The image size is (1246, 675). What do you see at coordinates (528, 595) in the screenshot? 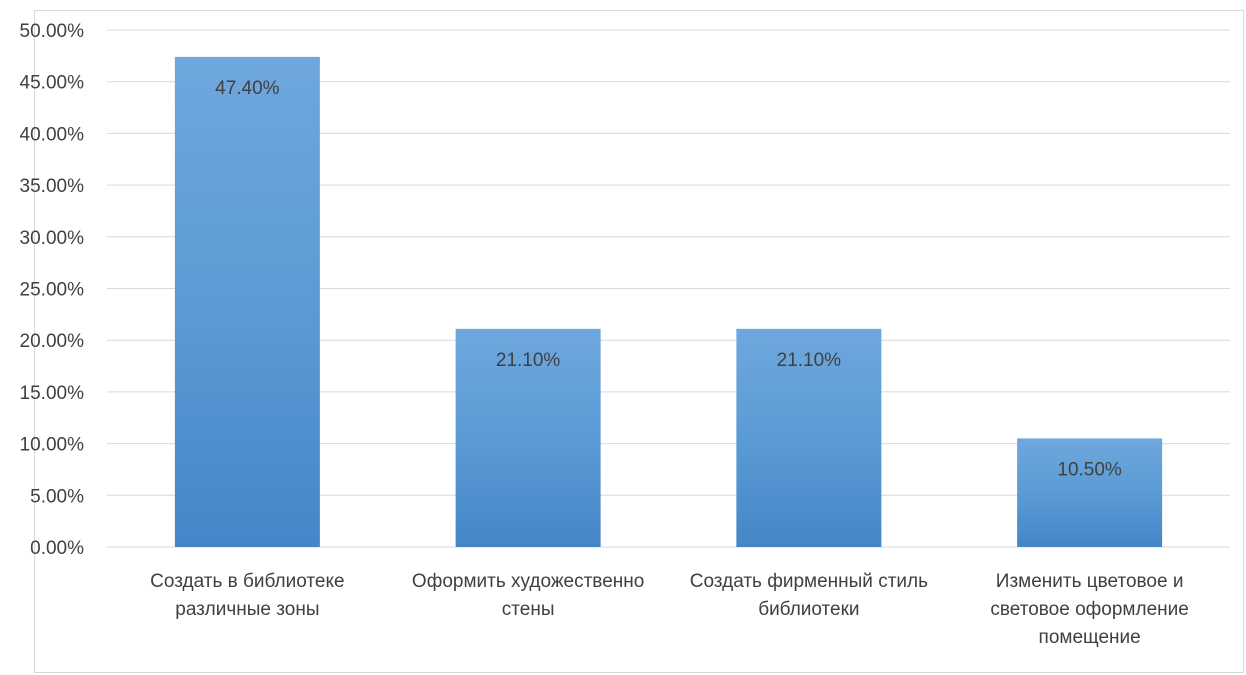
I see `x-category-label: Оформить художественно стены` at bounding box center [528, 595].